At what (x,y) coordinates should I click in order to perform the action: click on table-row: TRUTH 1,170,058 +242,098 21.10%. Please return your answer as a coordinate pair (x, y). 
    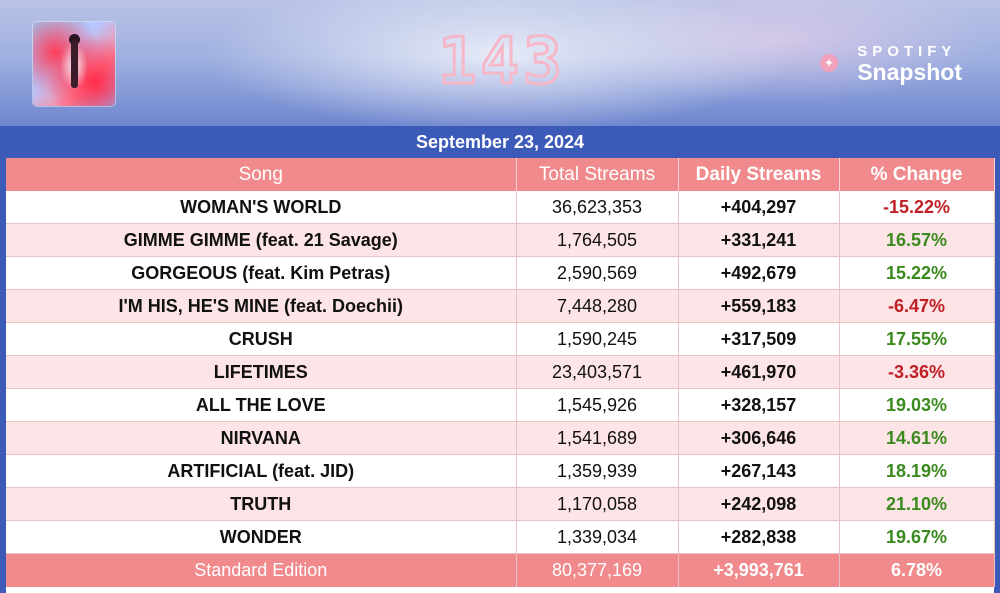
    Looking at the image, I should click on (500, 504).